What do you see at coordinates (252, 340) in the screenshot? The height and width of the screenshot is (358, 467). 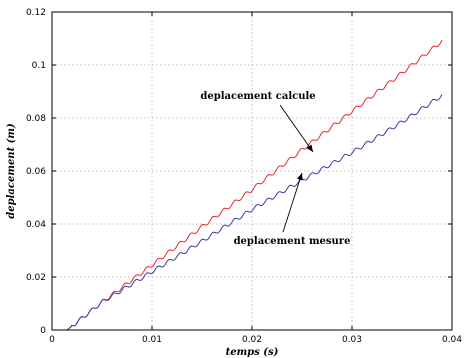 I see `x-tick-label: 0.02` at bounding box center [252, 340].